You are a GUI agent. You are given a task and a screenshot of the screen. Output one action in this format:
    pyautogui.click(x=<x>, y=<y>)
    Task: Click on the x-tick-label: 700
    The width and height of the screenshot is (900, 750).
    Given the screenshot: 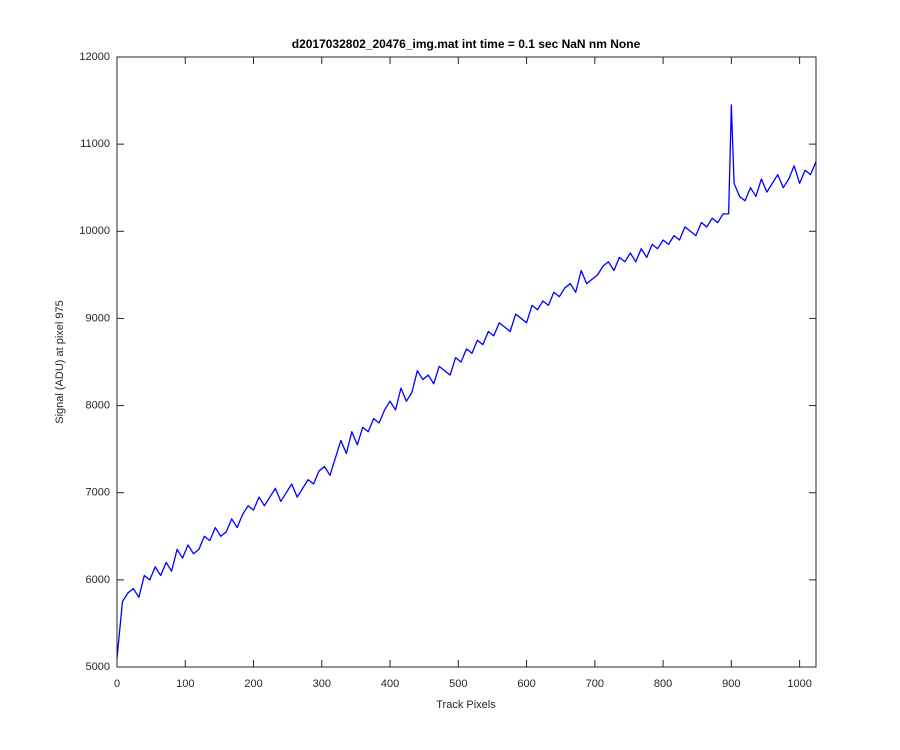 What is the action you would take?
    pyautogui.click(x=595, y=684)
    